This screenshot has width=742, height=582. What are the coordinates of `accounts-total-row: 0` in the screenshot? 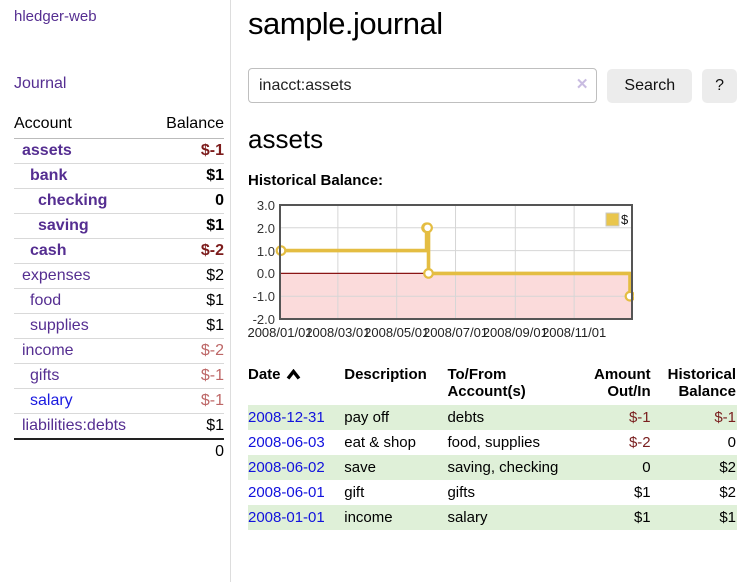 It's located at (119, 451).